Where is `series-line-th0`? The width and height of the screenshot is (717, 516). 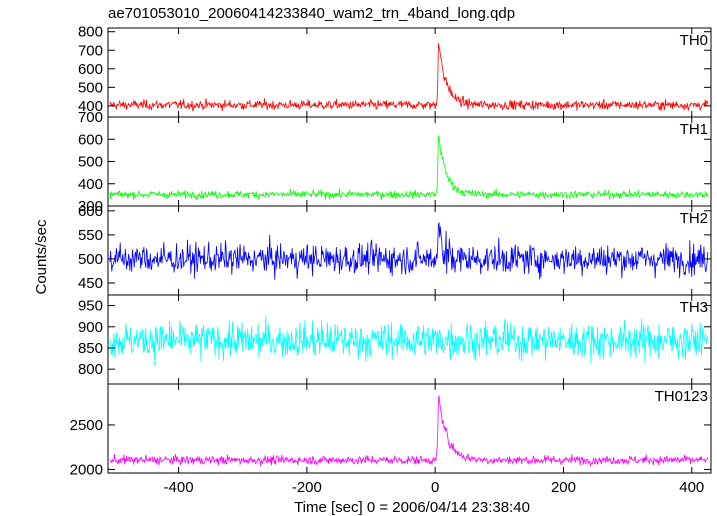
series-line-th0 is located at coordinates (409, 77).